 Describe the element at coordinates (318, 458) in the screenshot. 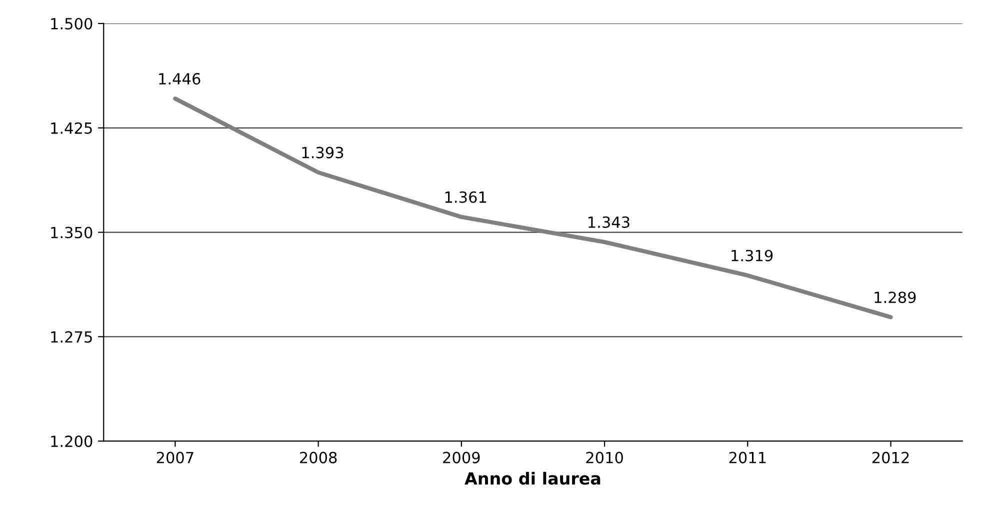

I see `x-tick-label: 2008` at that location.